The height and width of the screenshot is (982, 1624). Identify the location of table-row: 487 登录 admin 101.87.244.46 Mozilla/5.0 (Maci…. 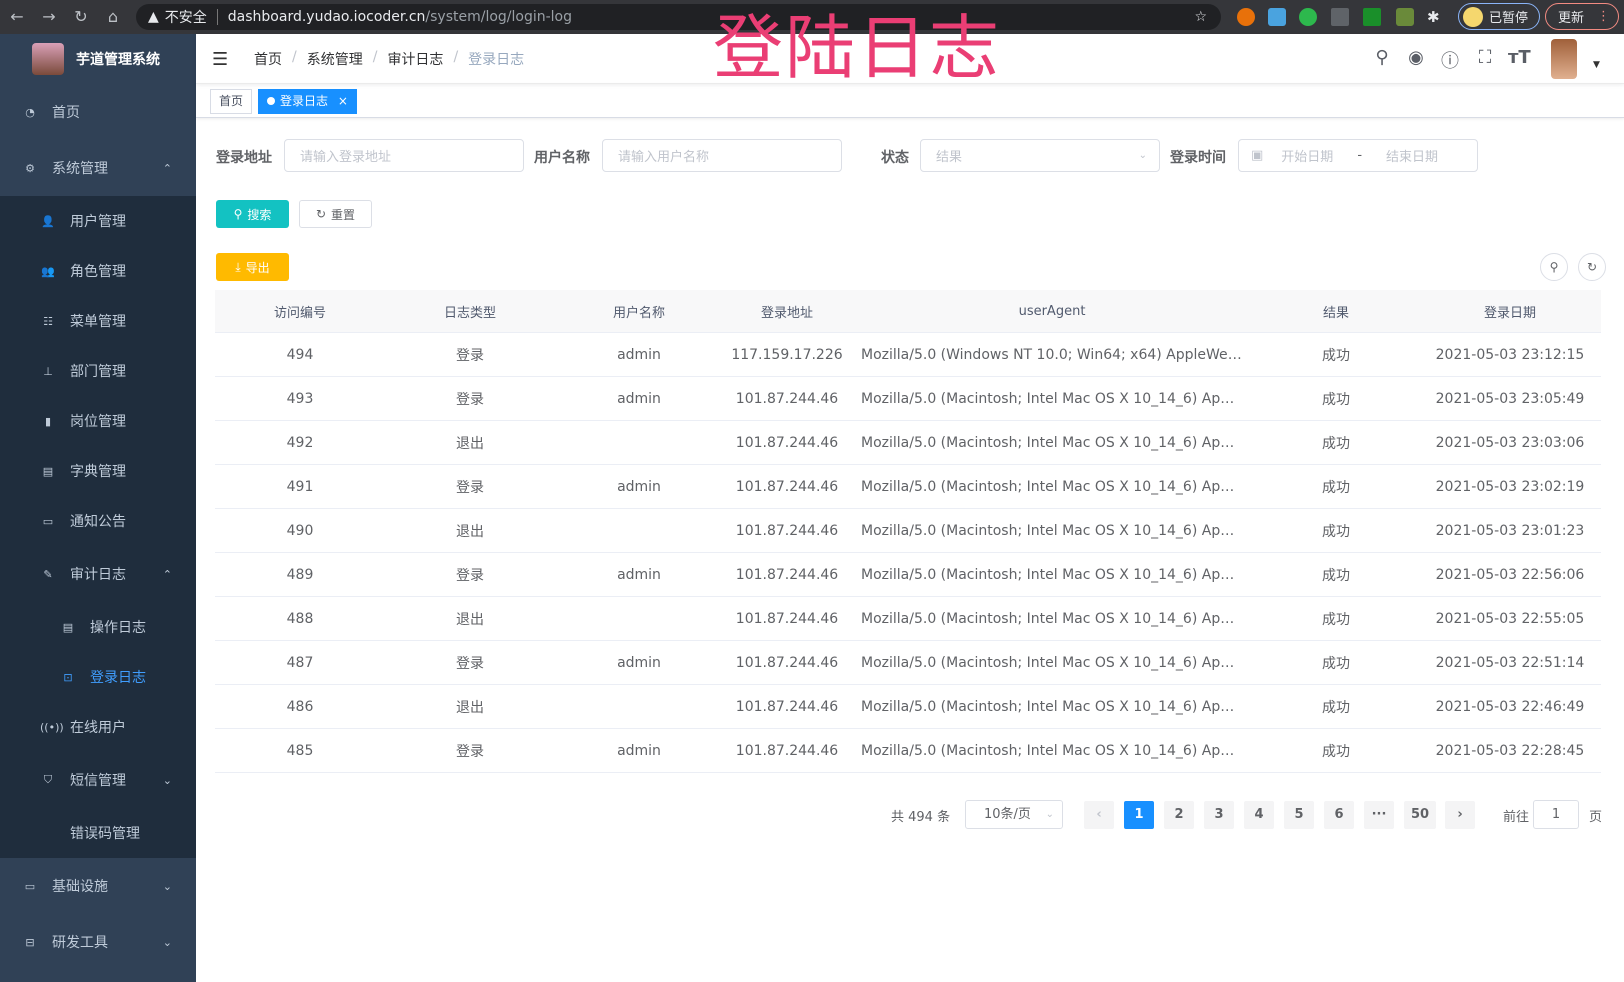
(908, 663).